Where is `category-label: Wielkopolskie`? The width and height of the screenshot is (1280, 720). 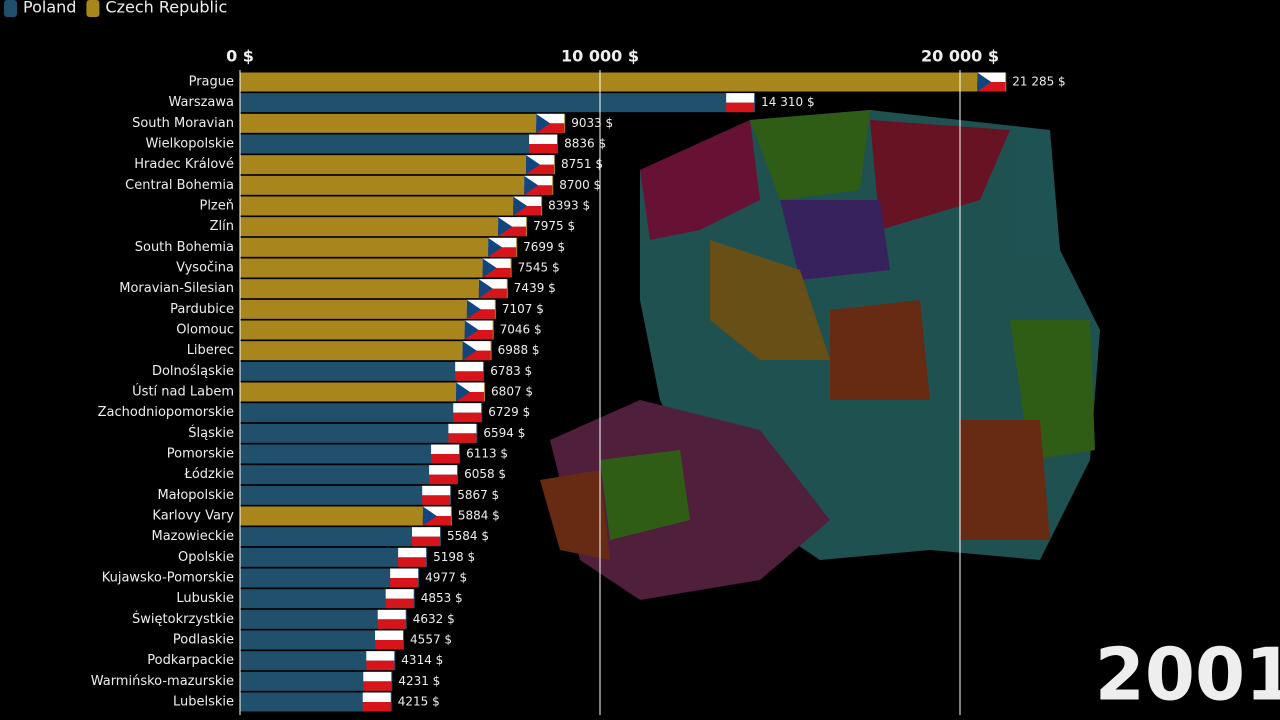 category-label: Wielkopolskie is located at coordinates (189, 144).